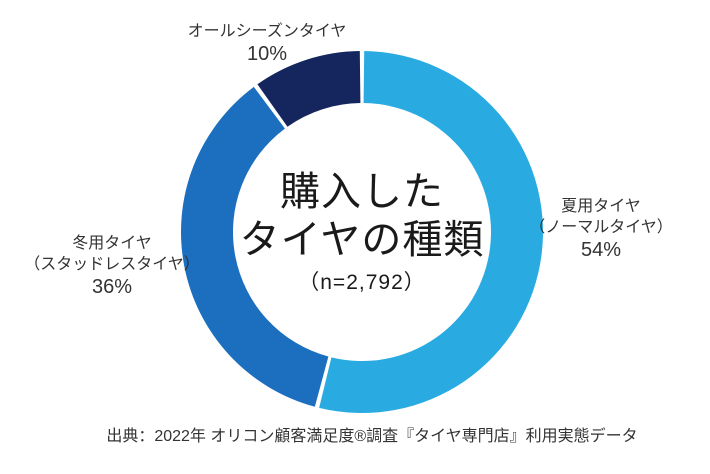  What do you see at coordinates (362, 240) in the screenshot?
I see `chart-title-line-2: タイヤの種類` at bounding box center [362, 240].